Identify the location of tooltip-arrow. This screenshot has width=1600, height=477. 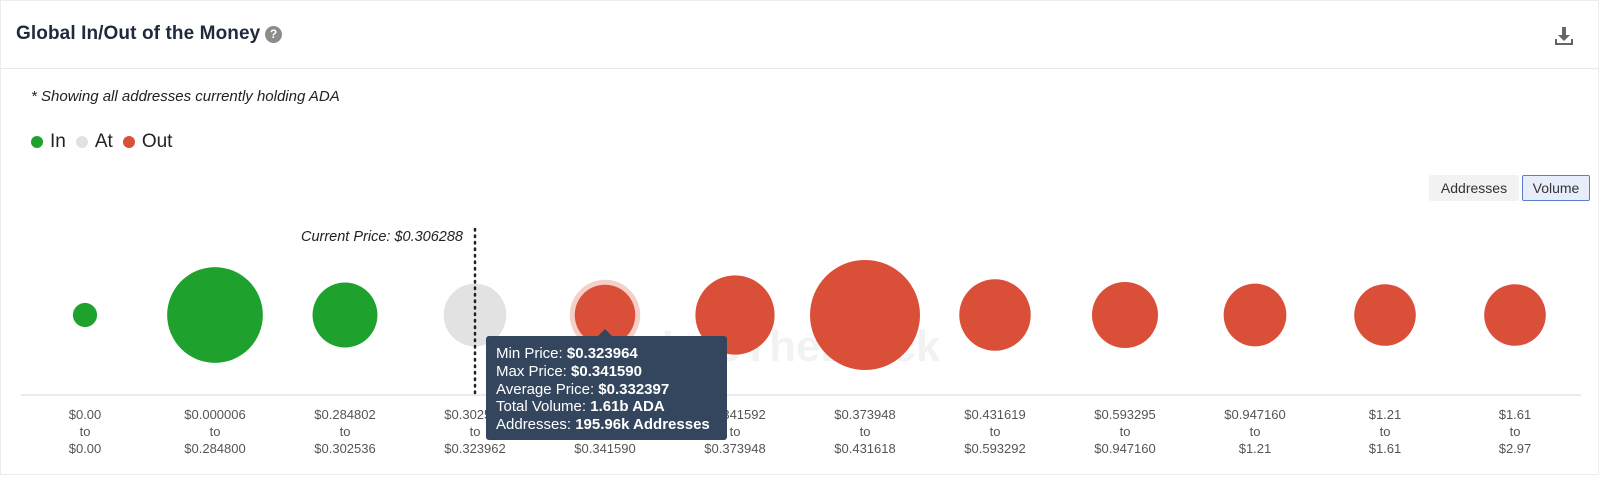
(605, 332).